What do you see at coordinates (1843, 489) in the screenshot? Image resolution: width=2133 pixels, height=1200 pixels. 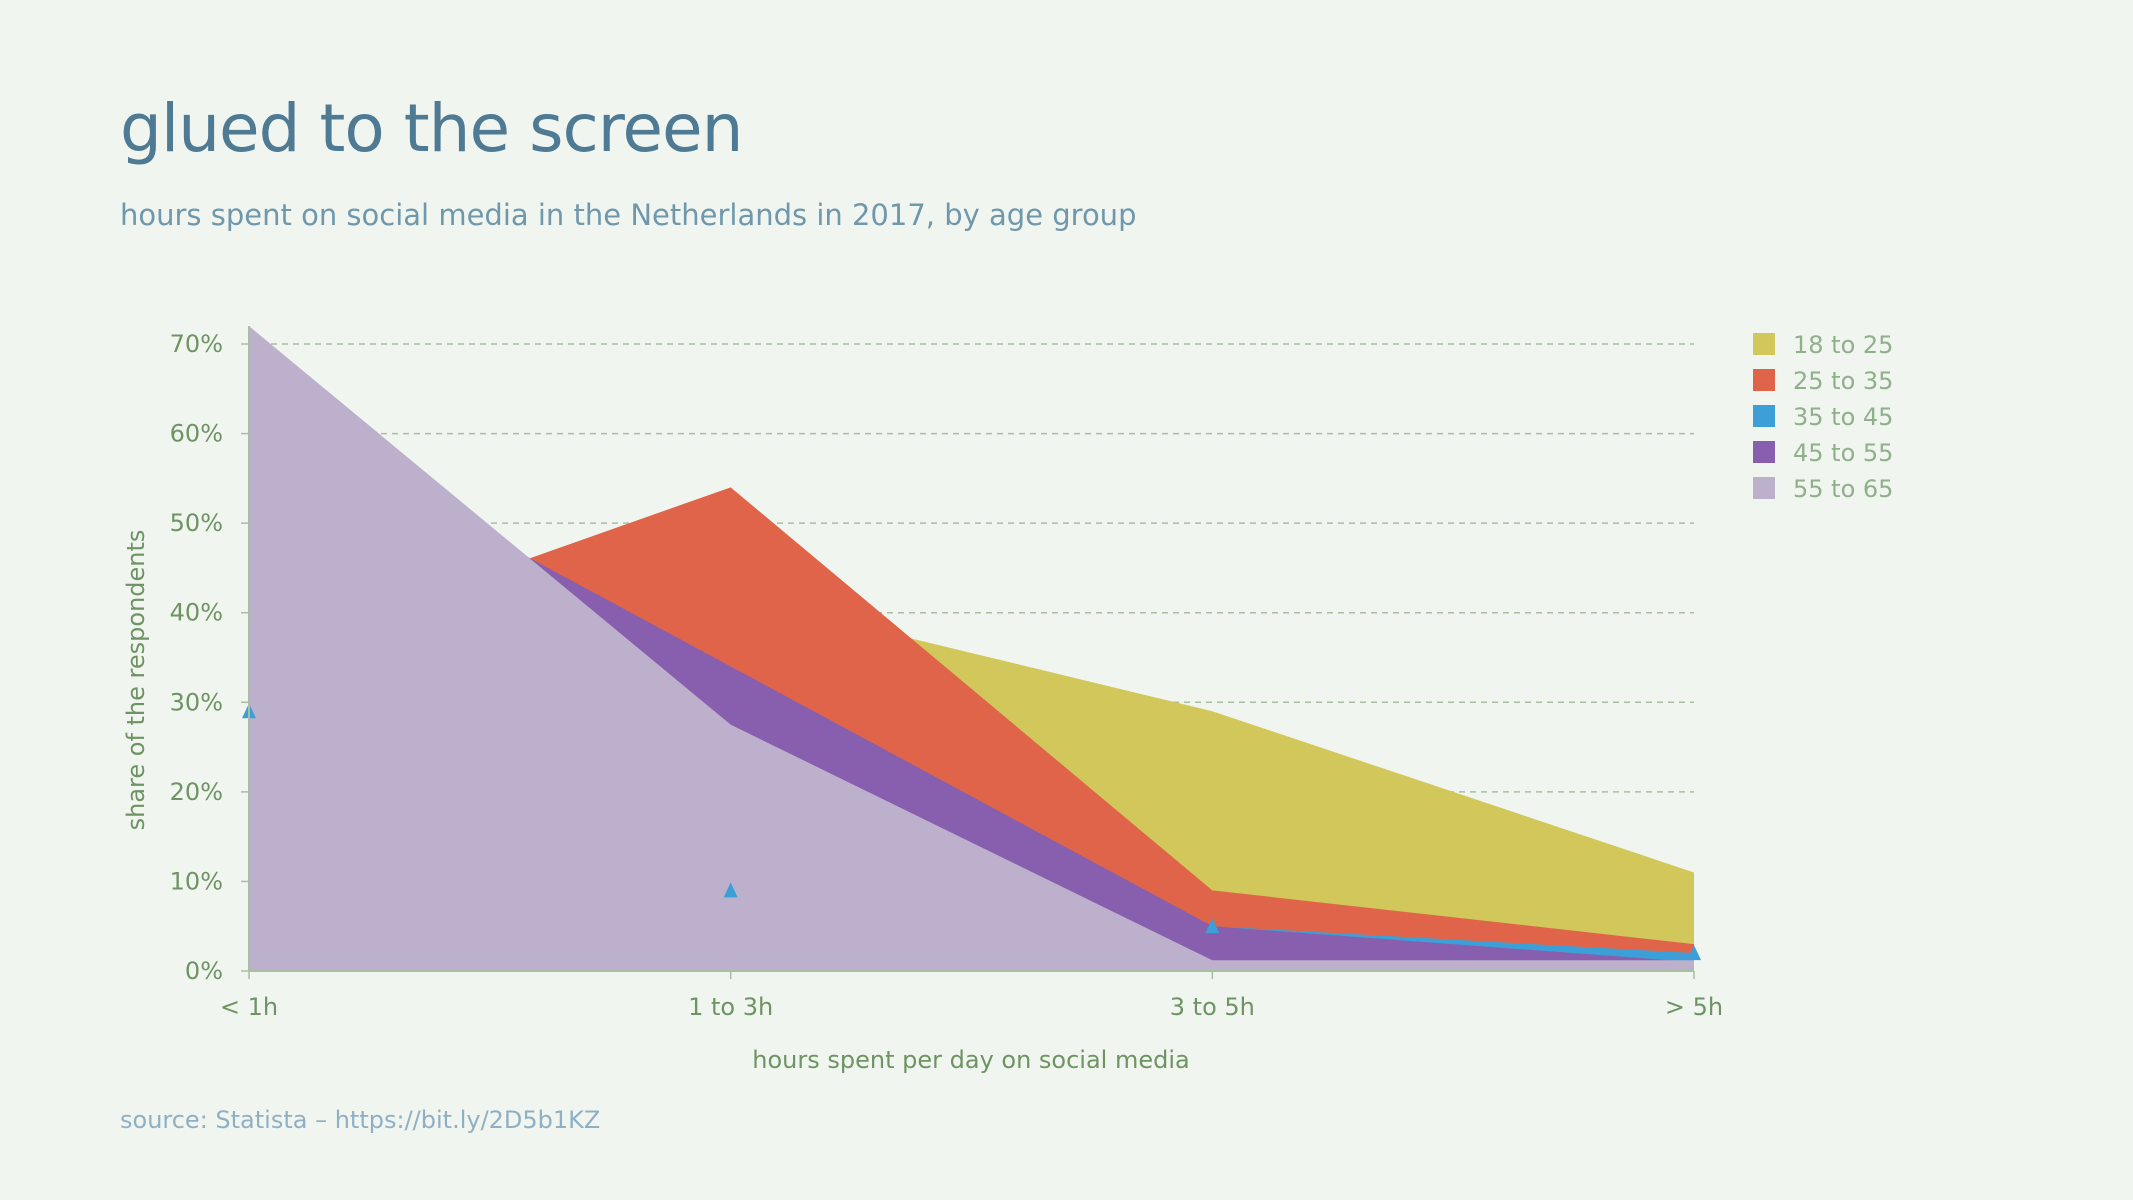 I see `legend-label: 55 to 65` at bounding box center [1843, 489].